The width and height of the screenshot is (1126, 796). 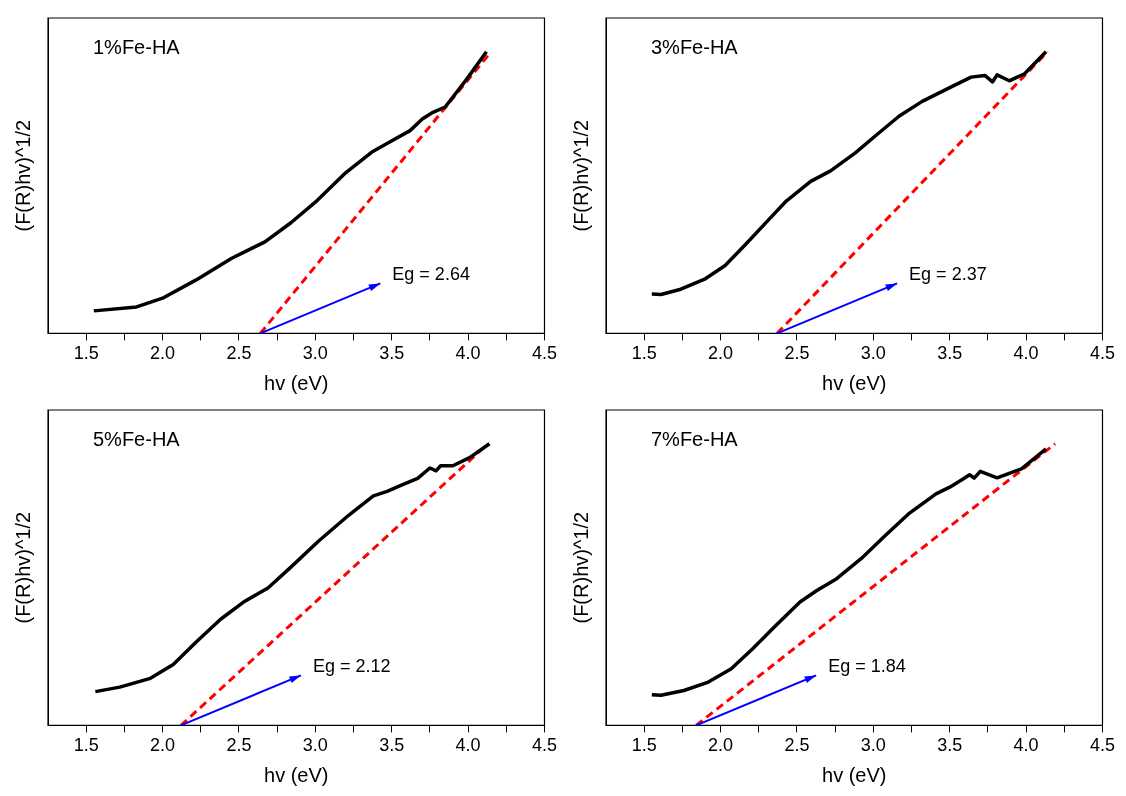 What do you see at coordinates (137, 438) in the screenshot?
I see `chart-title: 5%Fe-HA` at bounding box center [137, 438].